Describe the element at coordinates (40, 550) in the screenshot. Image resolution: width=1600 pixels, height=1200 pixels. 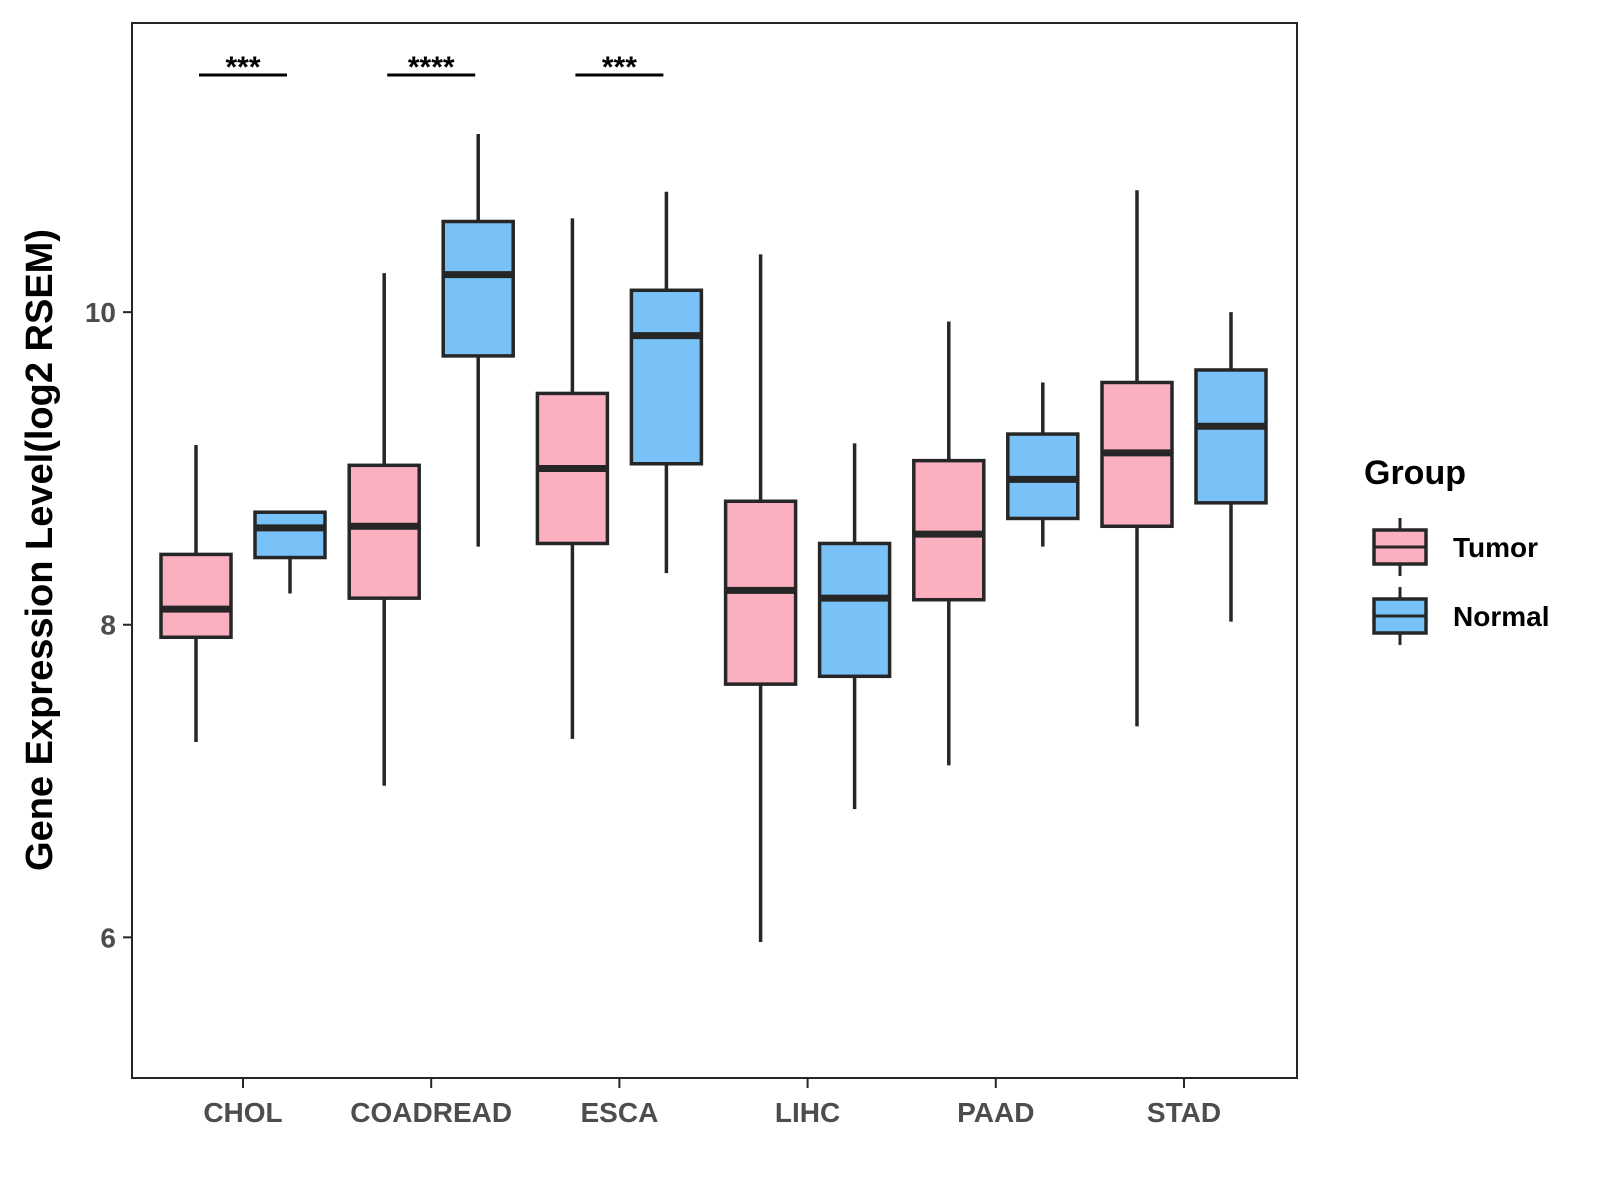
I see `y-axis-title: Gene Expression Level(log2 RSEM)` at that location.